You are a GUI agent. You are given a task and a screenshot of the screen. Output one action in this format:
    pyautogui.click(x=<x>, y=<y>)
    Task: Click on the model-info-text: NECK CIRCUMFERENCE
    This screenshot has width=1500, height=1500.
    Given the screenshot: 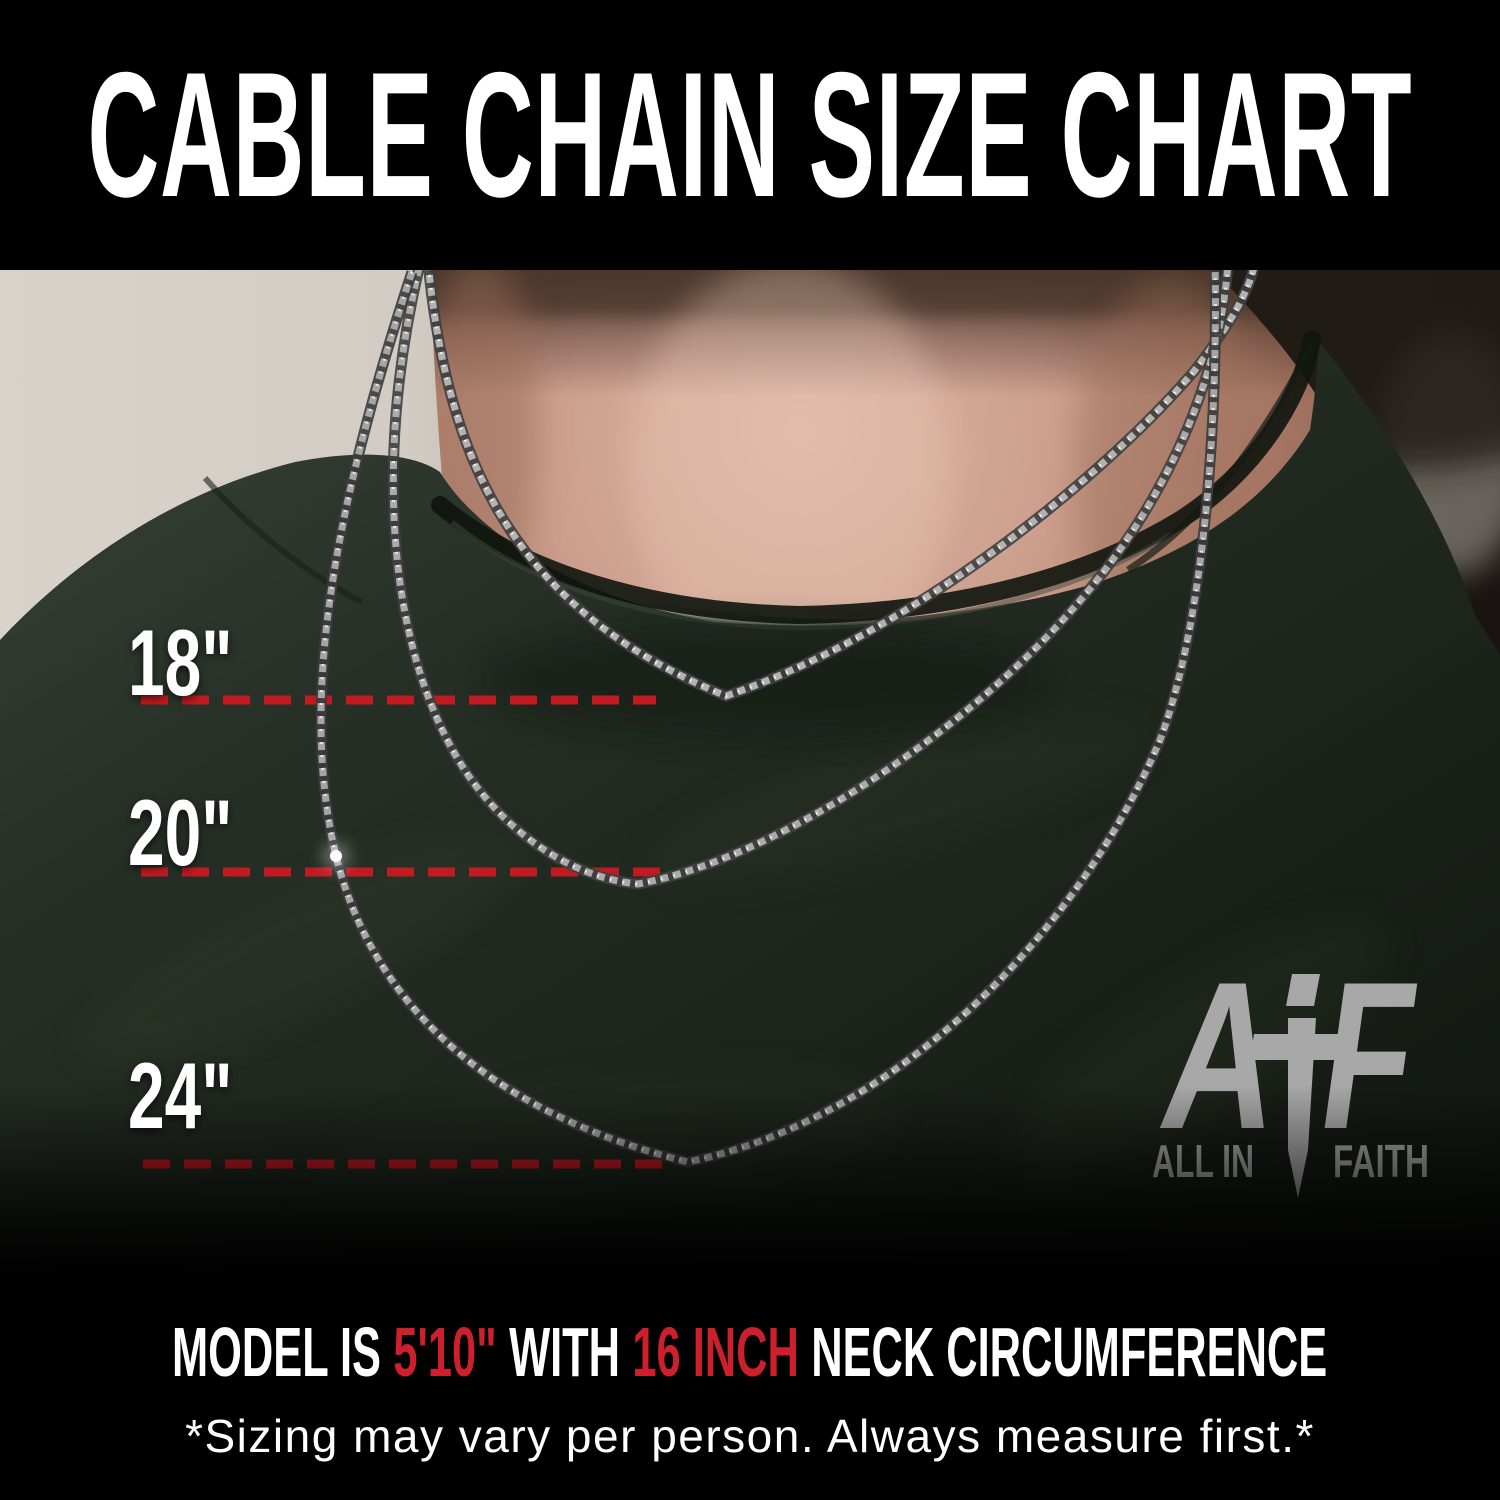 What is the action you would take?
    pyautogui.click(x=1069, y=1352)
    